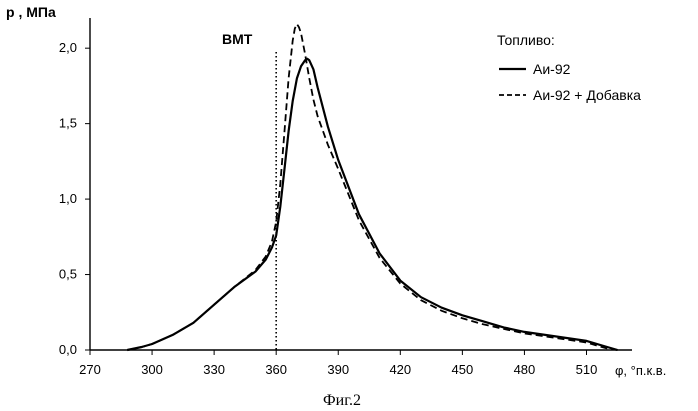 This screenshot has width=698, height=411. Describe the element at coordinates (214, 369) in the screenshot. I see `x-tick-label: 330` at that location.